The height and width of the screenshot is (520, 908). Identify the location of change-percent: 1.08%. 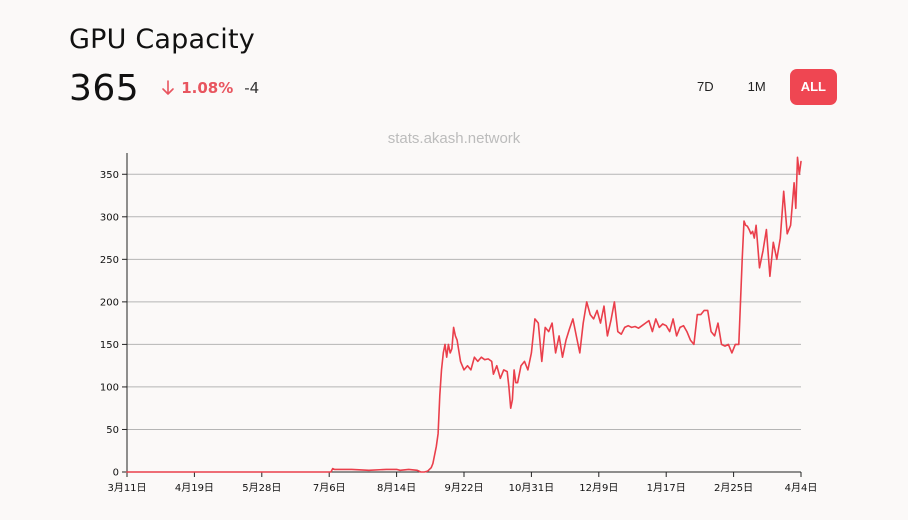
(207, 88).